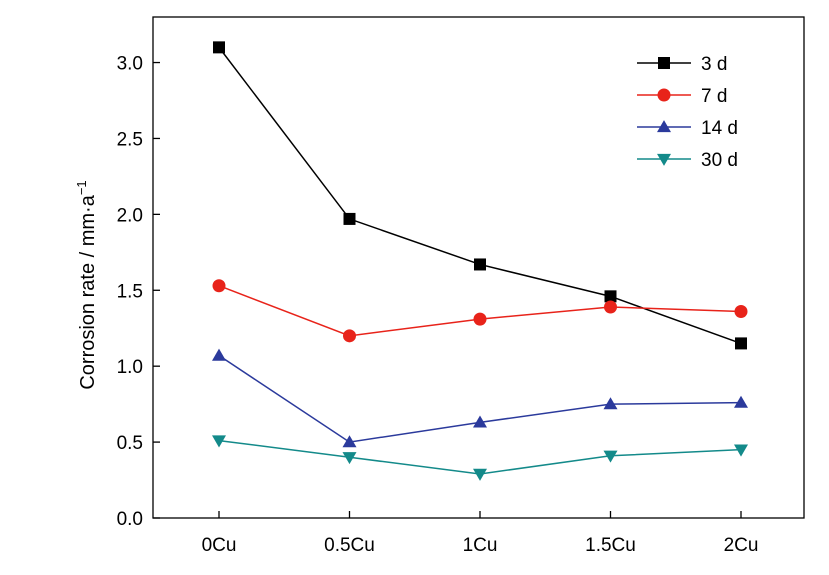 This screenshot has height=575, width=829. I want to click on y-tick-label: 3.0, so click(130, 64).